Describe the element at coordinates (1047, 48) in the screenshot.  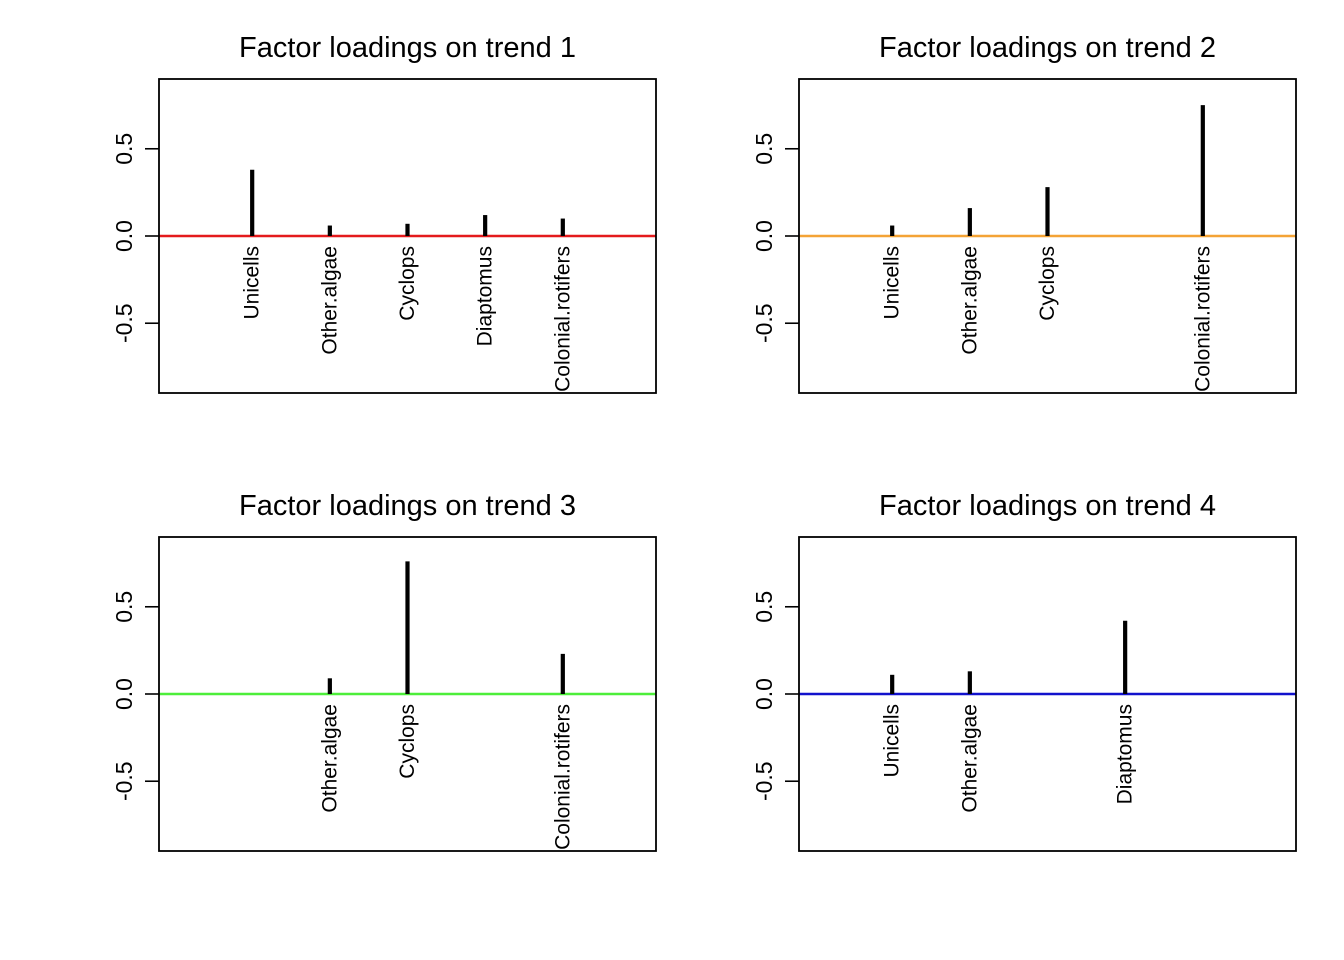
I see `chart-title: Factor loadings on trend 2` at that location.